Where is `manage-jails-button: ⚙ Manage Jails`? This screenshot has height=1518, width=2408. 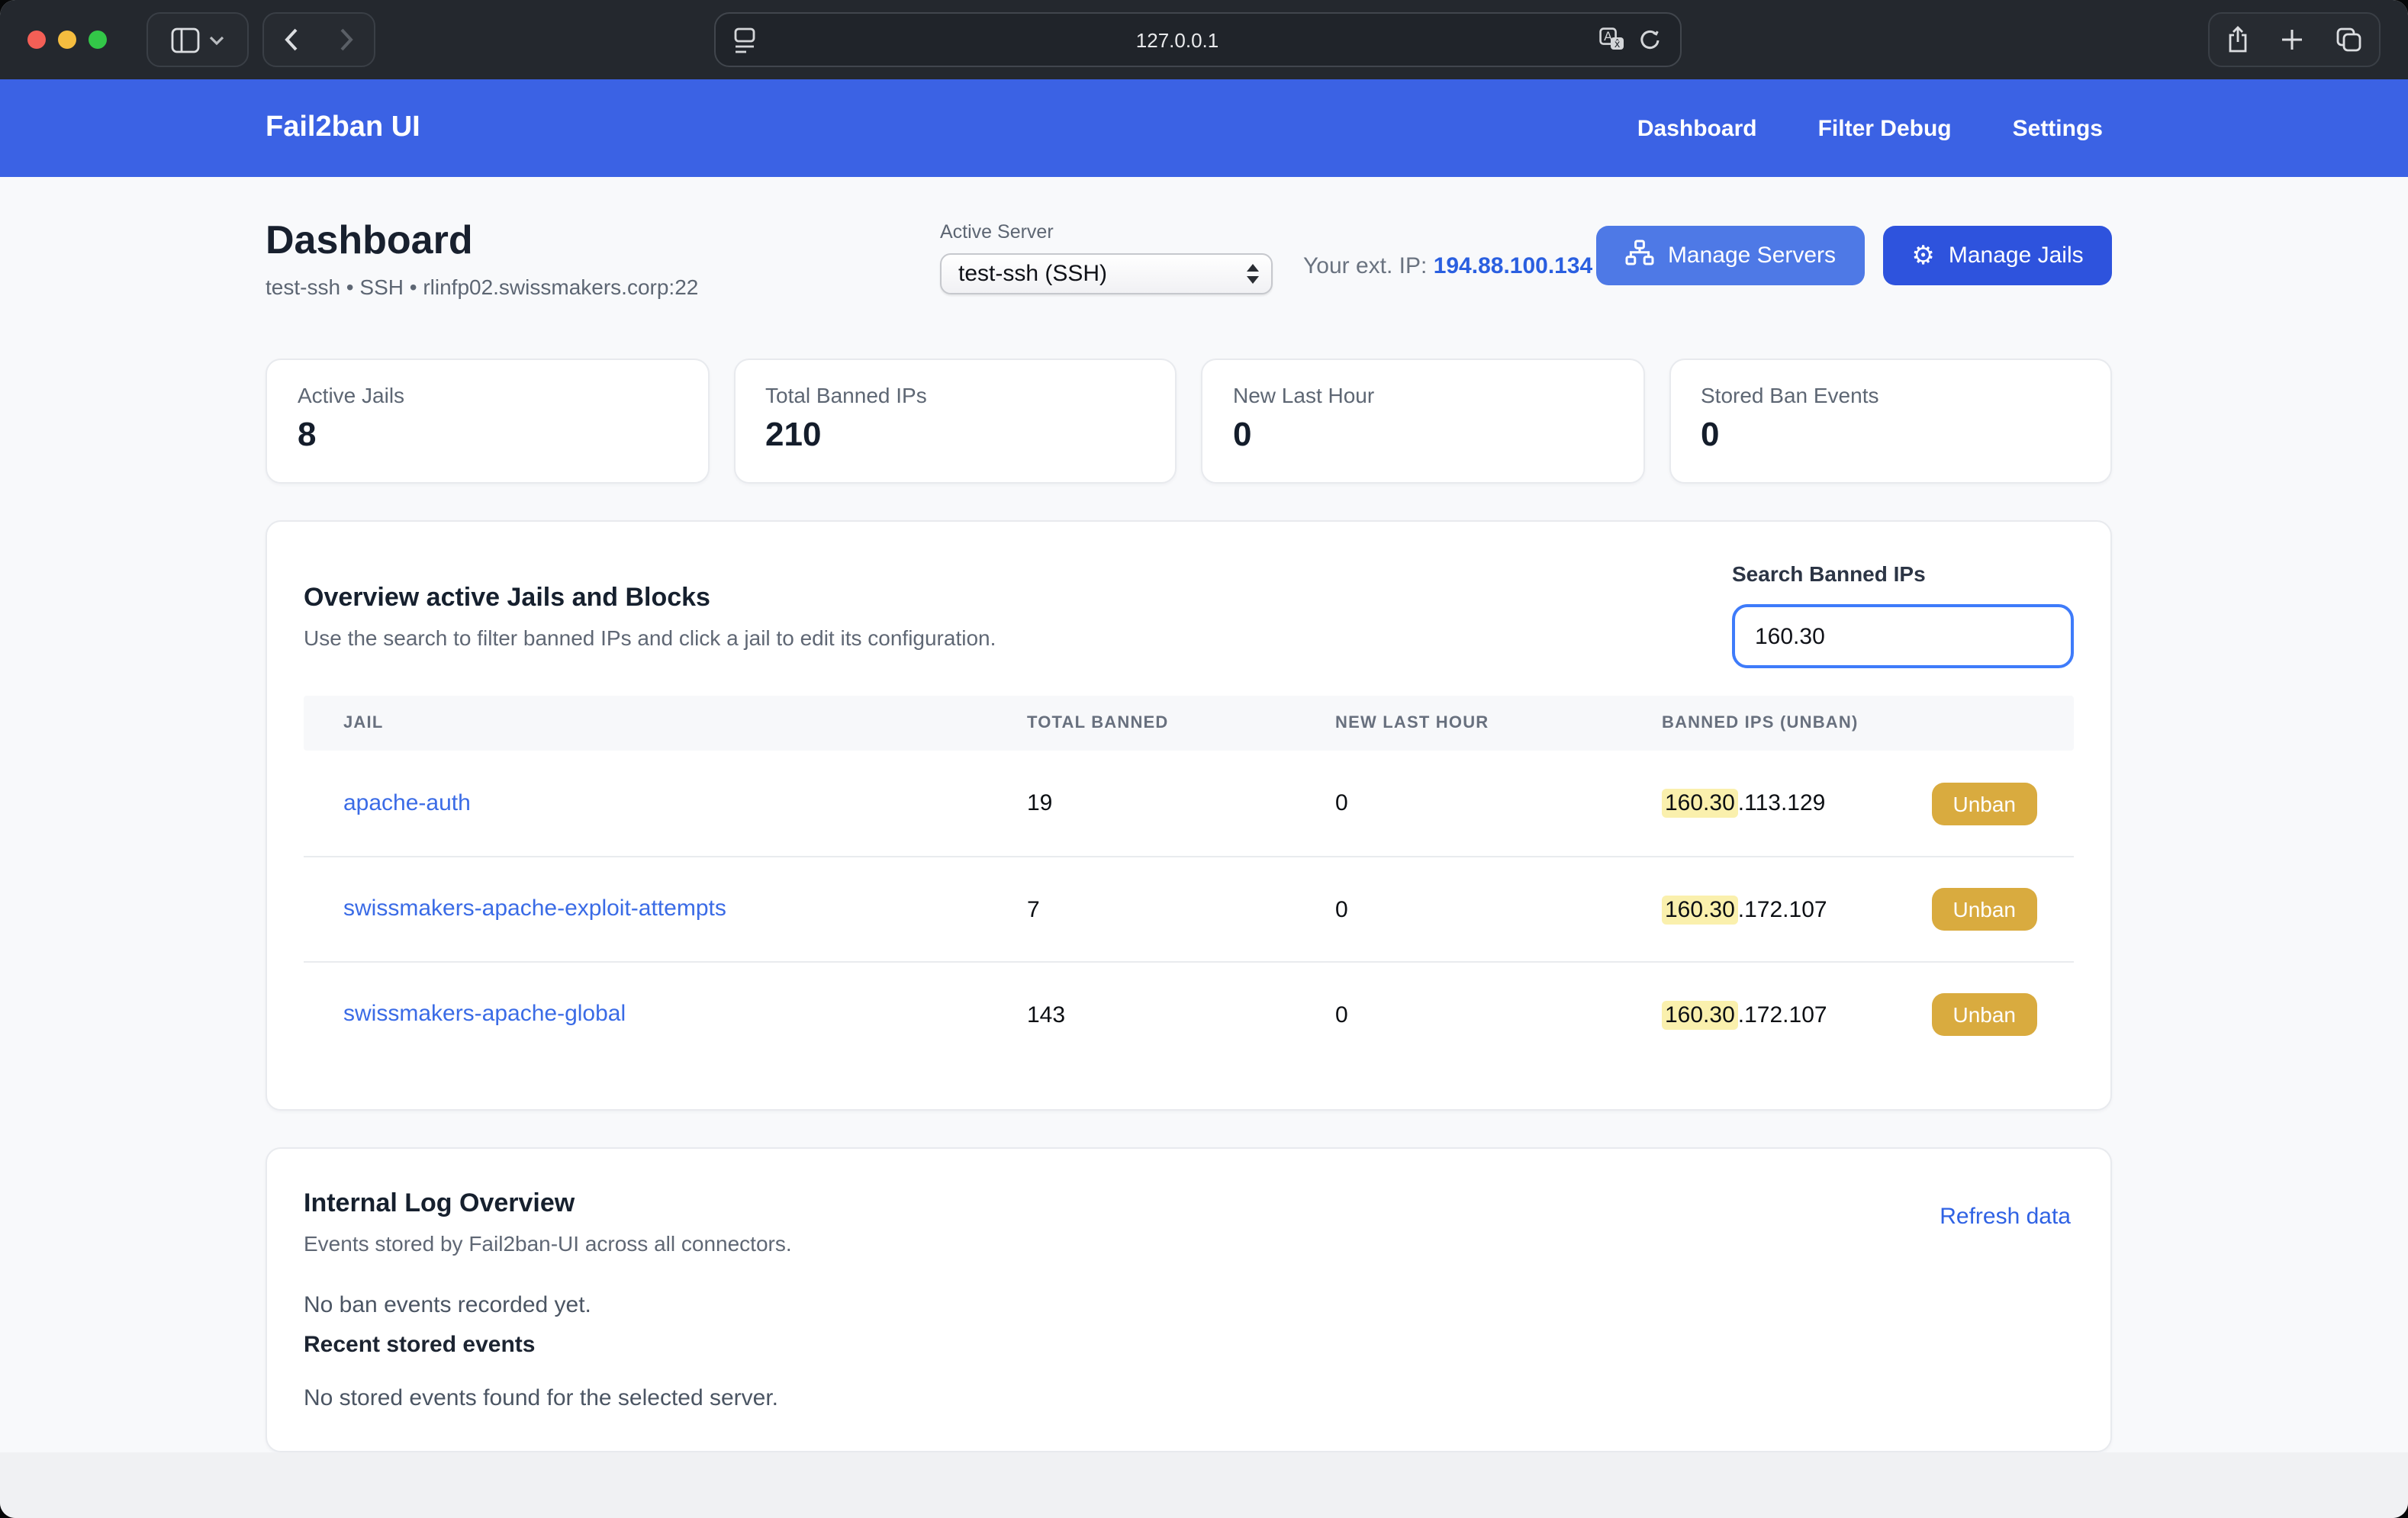
manage-jails-button: ⚙ Manage Jails is located at coordinates (1998, 255).